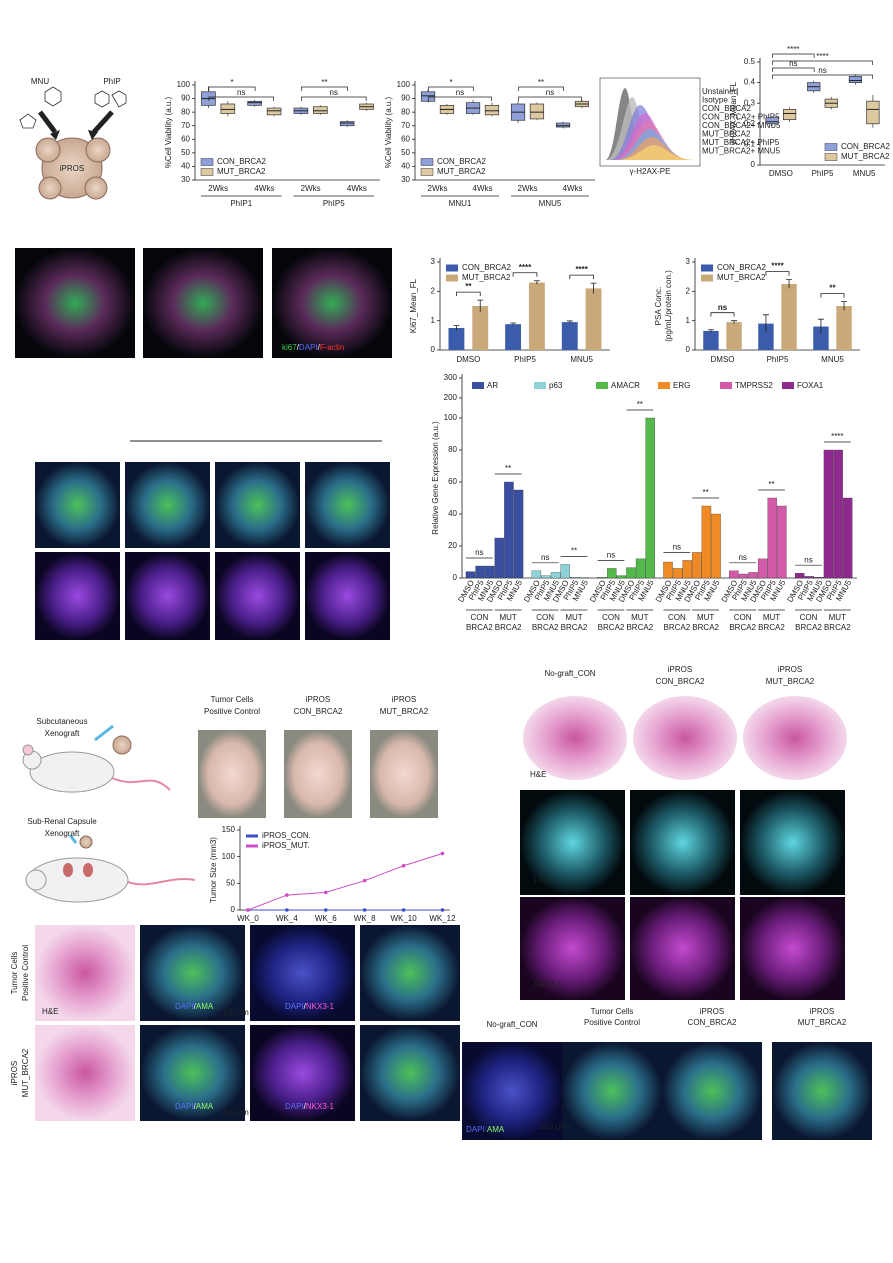 The width and height of the screenshot is (893, 1263). Describe the element at coordinates (795, 738) in the screenshot. I see `kidney-section` at that location.